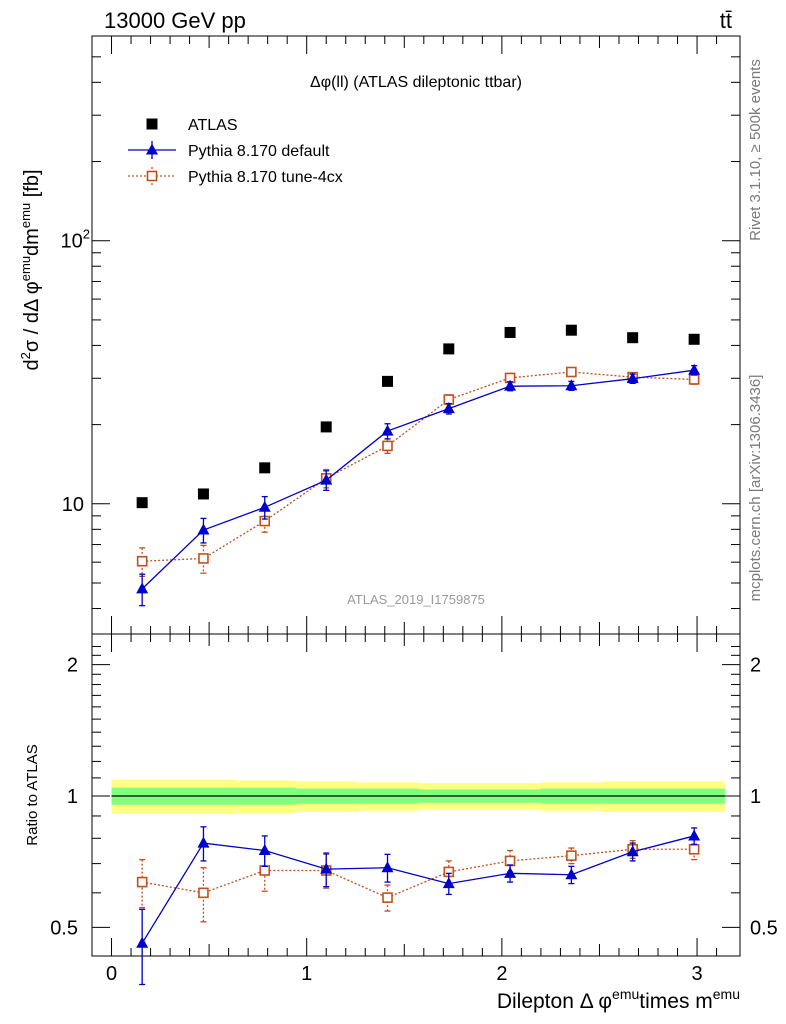 The height and width of the screenshot is (1024, 786). I want to click on ratio-y-tick-label-left: 1, so click(72, 797).